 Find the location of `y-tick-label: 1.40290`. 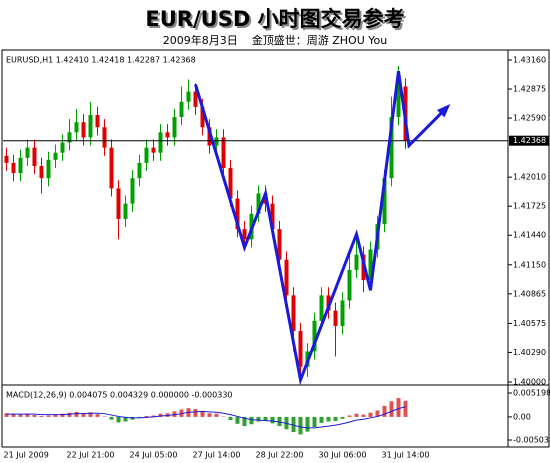

y-tick-label: 1.40290 is located at coordinates (529, 352).